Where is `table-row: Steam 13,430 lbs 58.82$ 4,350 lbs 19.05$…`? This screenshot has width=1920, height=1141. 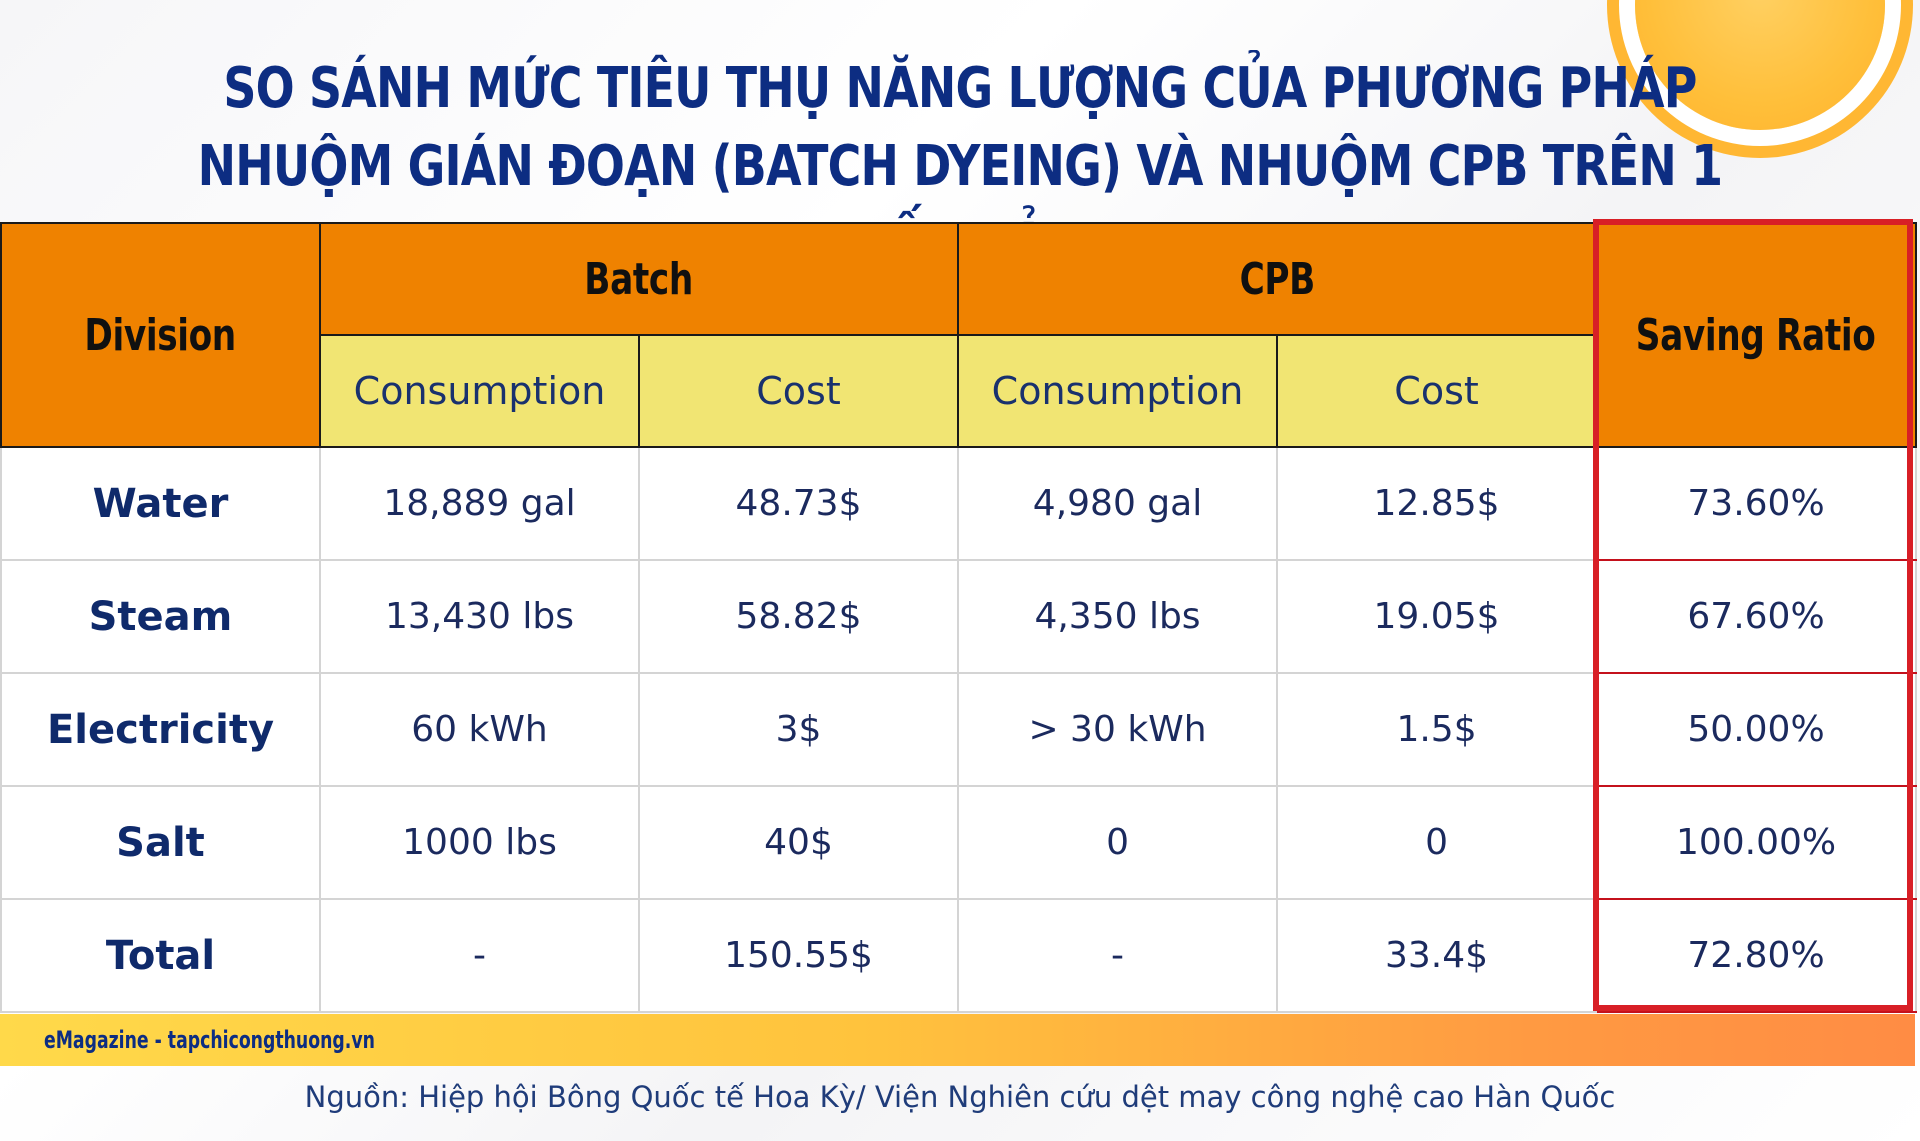 table-row: Steam 13,430 lbs 58.82$ 4,350 lbs 19.05$… is located at coordinates (959, 616).